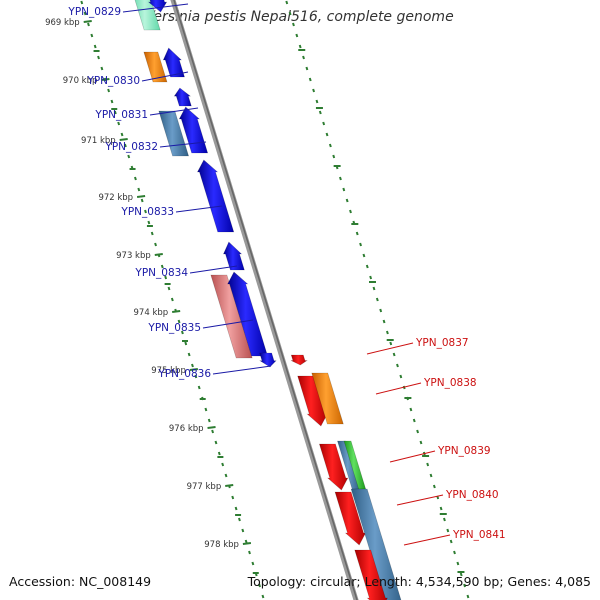 The height and width of the screenshot is (600, 600). What do you see at coordinates (121, 115) in the screenshot?
I see `gene-label-ypn-0831: YPN_0831` at bounding box center [121, 115].